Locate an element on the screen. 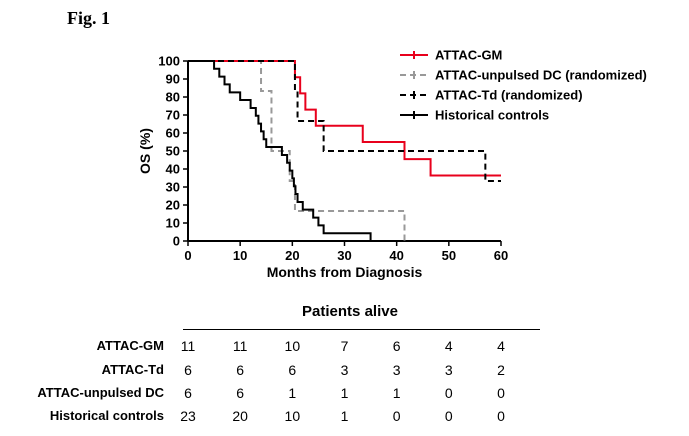 This screenshot has height=436, width=689. legend-label: ATTAC-Td (randomized) is located at coordinates (509, 95).